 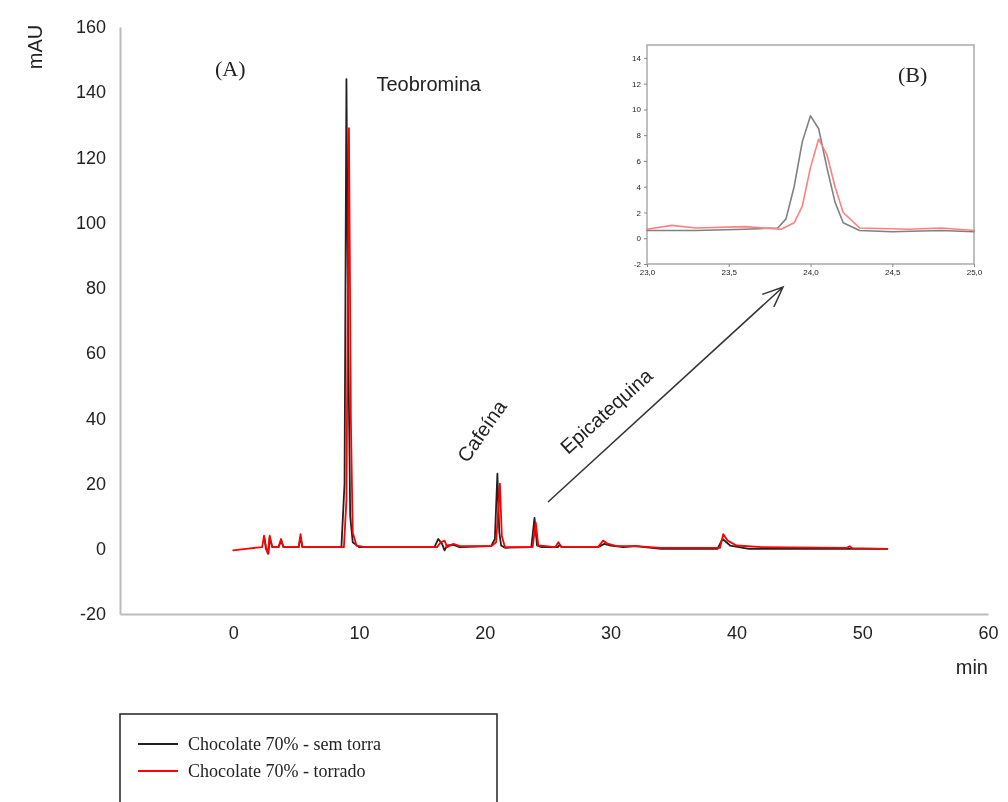 I want to click on x-tick-label: 23,0, so click(x=647, y=272).